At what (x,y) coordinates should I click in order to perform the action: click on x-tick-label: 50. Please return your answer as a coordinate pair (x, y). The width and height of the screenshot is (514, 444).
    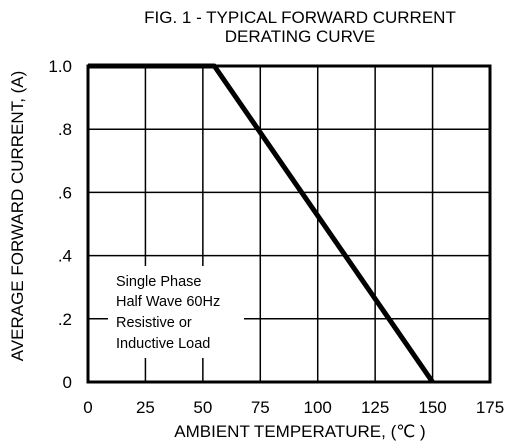
    Looking at the image, I should click on (202, 407).